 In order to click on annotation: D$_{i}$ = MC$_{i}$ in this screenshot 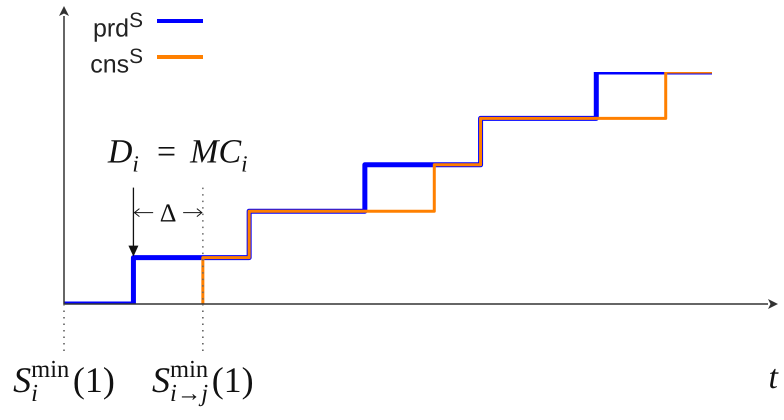, I will do `click(177, 156)`.